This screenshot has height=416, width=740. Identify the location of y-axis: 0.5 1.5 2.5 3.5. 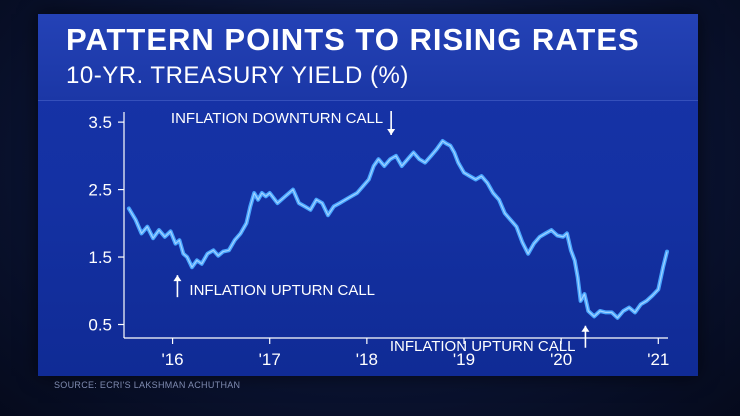
(106, 225).